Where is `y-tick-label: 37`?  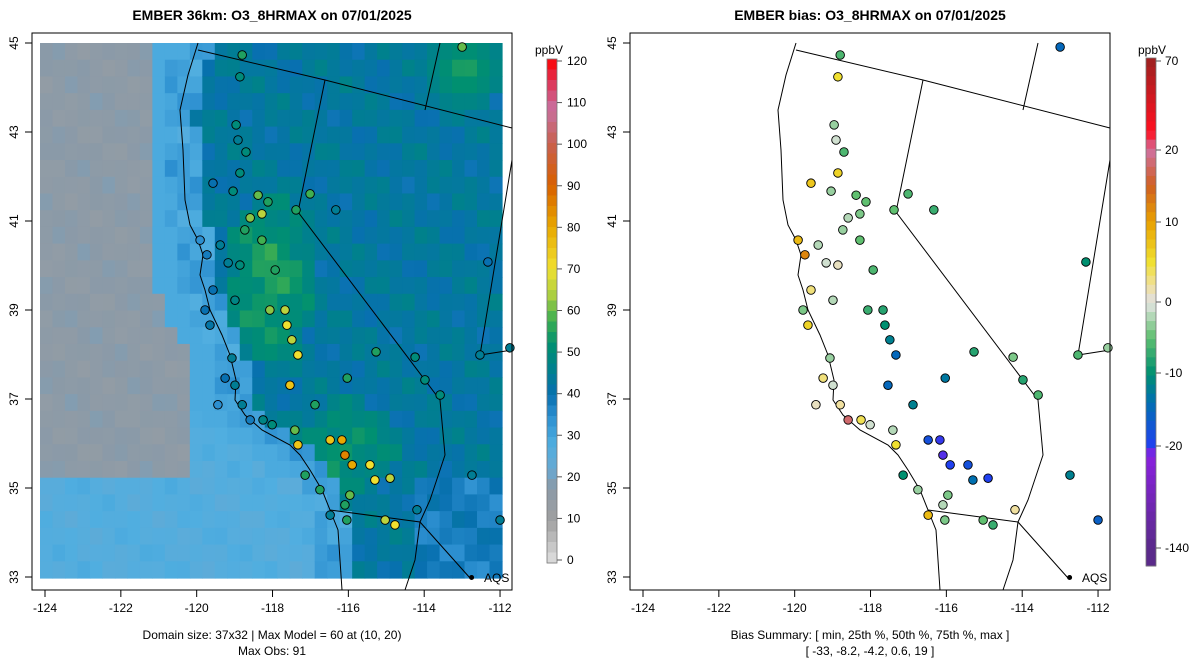
y-tick-label: 37 is located at coordinates (14, 399).